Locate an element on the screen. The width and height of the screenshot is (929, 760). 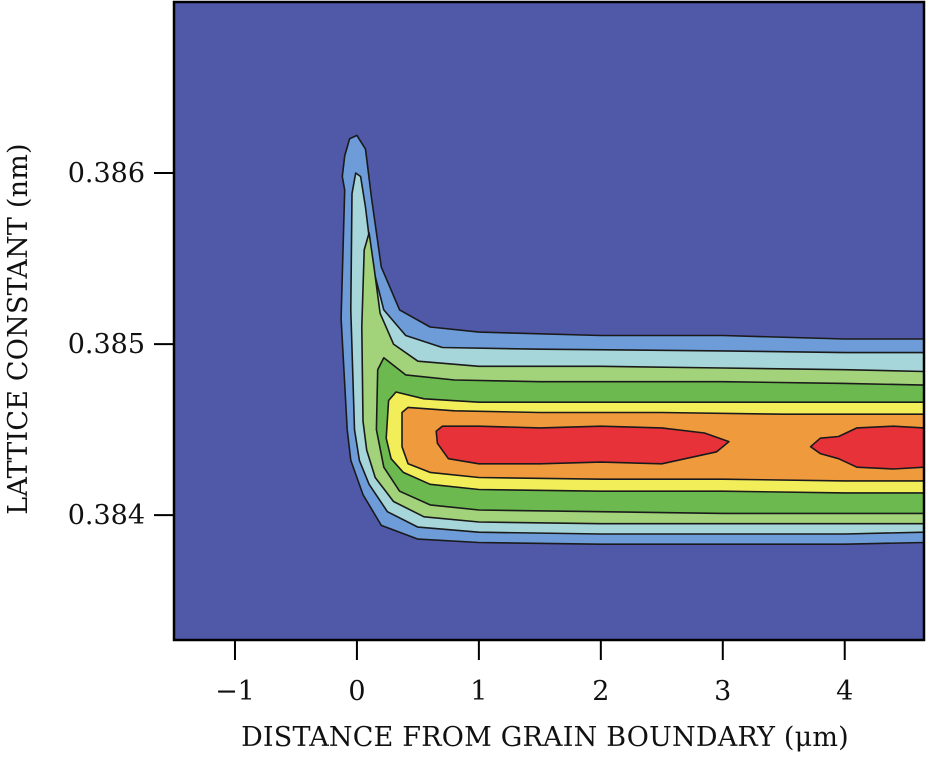
x-axis-label: DISTANCE FROM GRAIN BOUNDARY (μm) is located at coordinates (545, 737).